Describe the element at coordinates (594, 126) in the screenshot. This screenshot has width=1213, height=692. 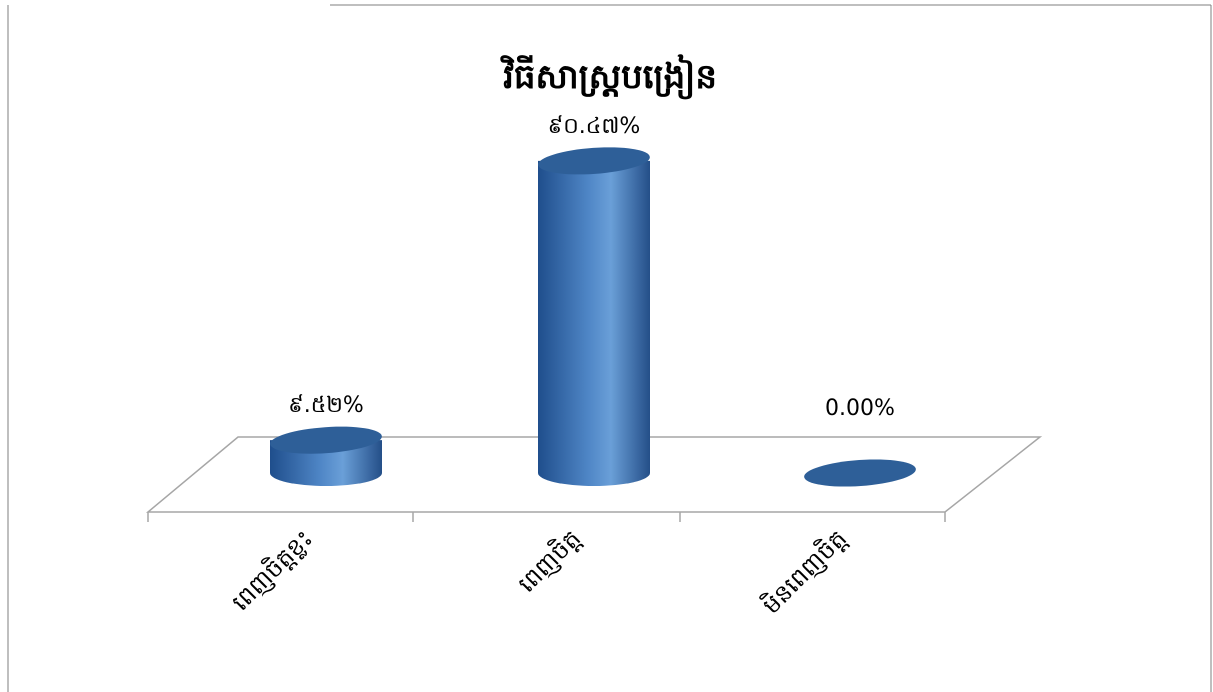
I see `value-label: ៩០.៤៧%` at that location.